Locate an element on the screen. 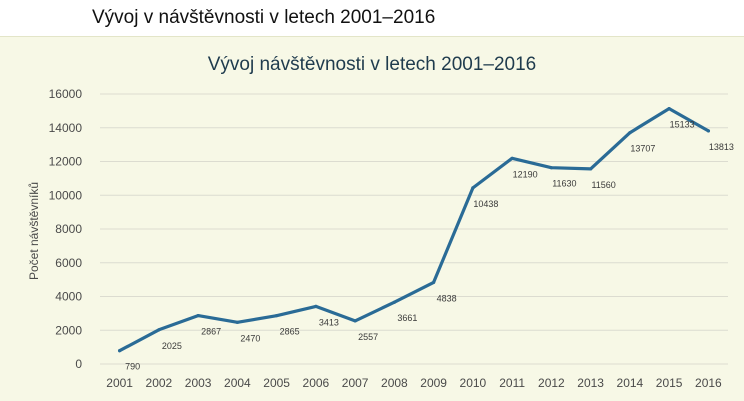 Image resolution: width=744 pixels, height=401 pixels. y-tick-label: 0 is located at coordinates (78, 364).